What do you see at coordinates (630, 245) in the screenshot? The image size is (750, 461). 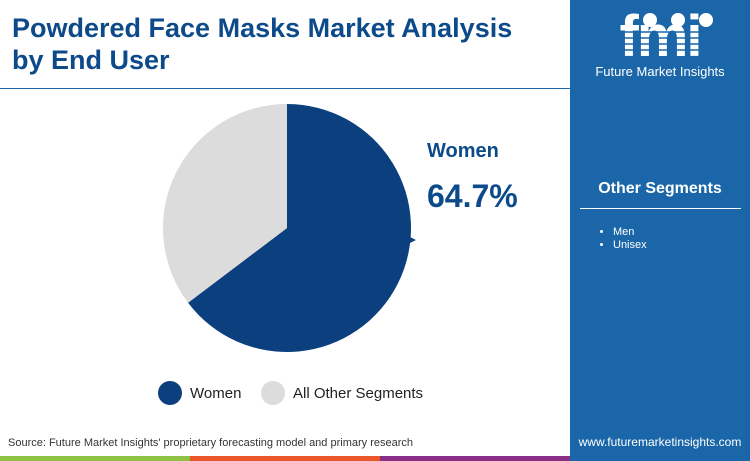 I see `list-item: Unisex` at bounding box center [630, 245].